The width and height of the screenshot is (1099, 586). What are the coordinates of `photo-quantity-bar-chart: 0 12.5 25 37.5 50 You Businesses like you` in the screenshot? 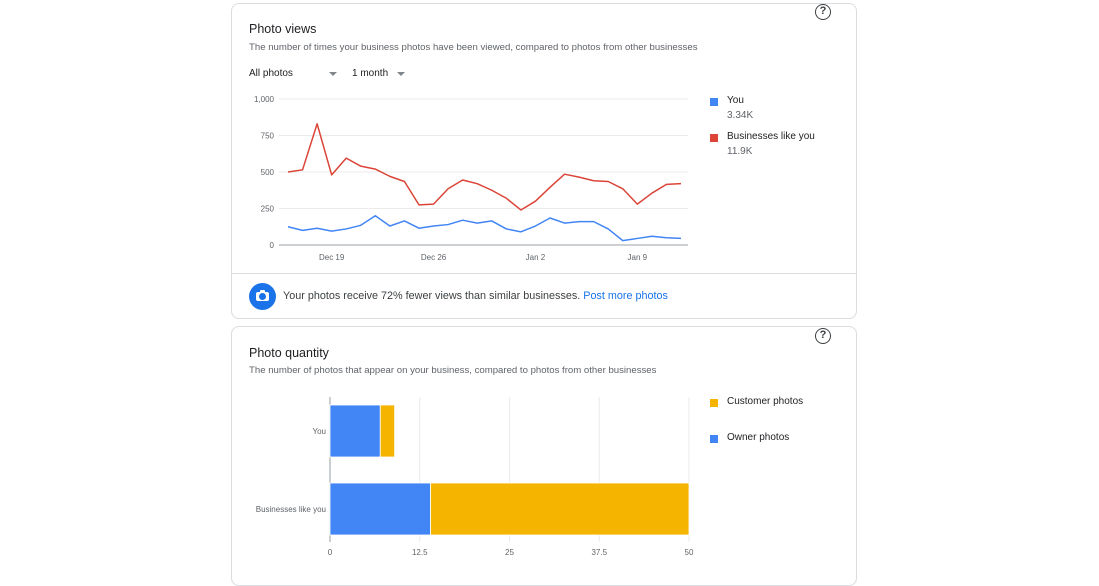 It's located at (475, 477).